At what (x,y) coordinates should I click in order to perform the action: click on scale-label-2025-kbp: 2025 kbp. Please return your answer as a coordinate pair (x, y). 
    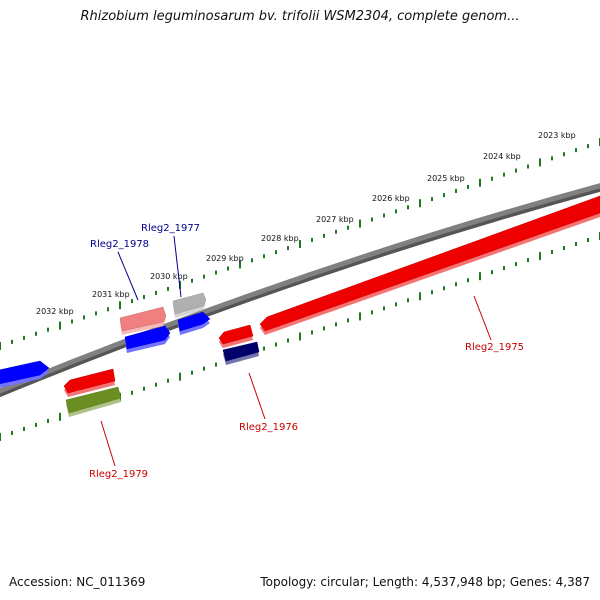
    Looking at the image, I should click on (446, 178).